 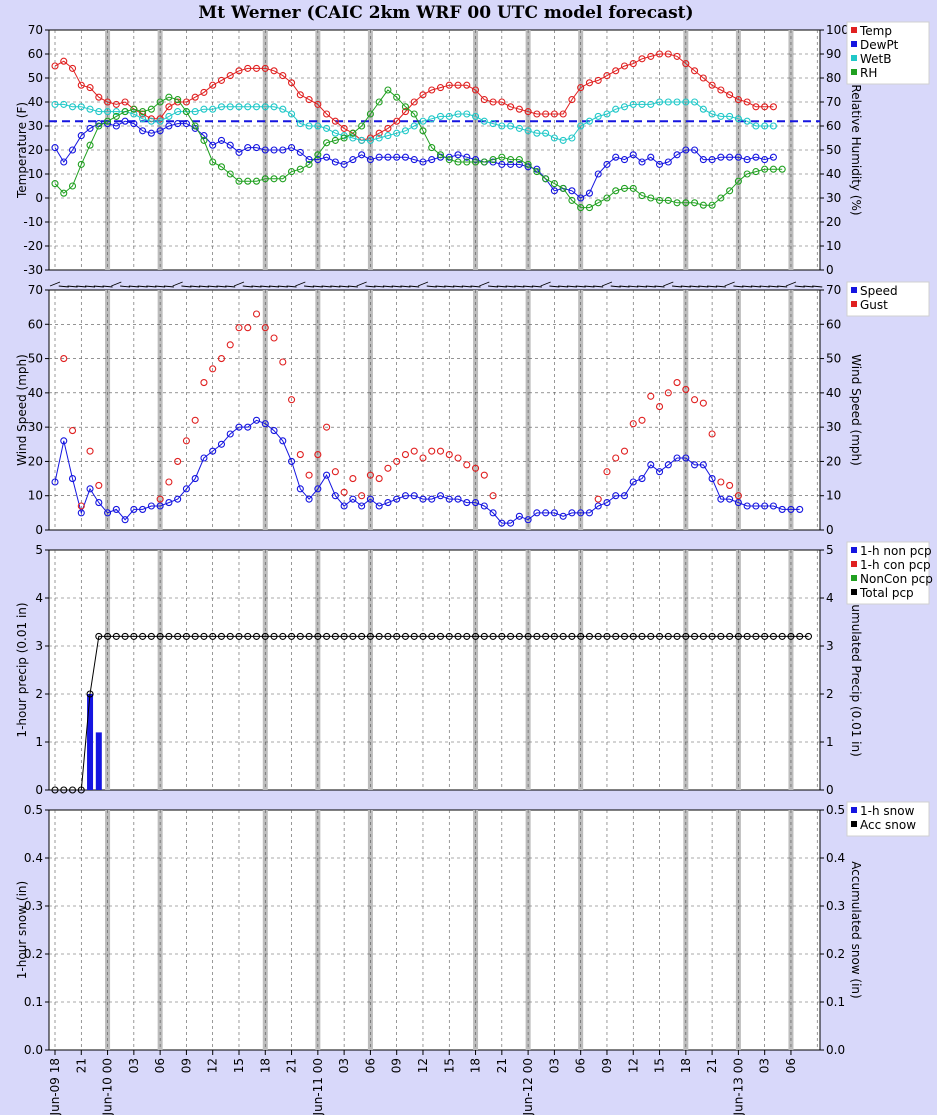 What do you see at coordinates (39, 198) in the screenshot?
I see `y-tick-label: 0` at bounding box center [39, 198].